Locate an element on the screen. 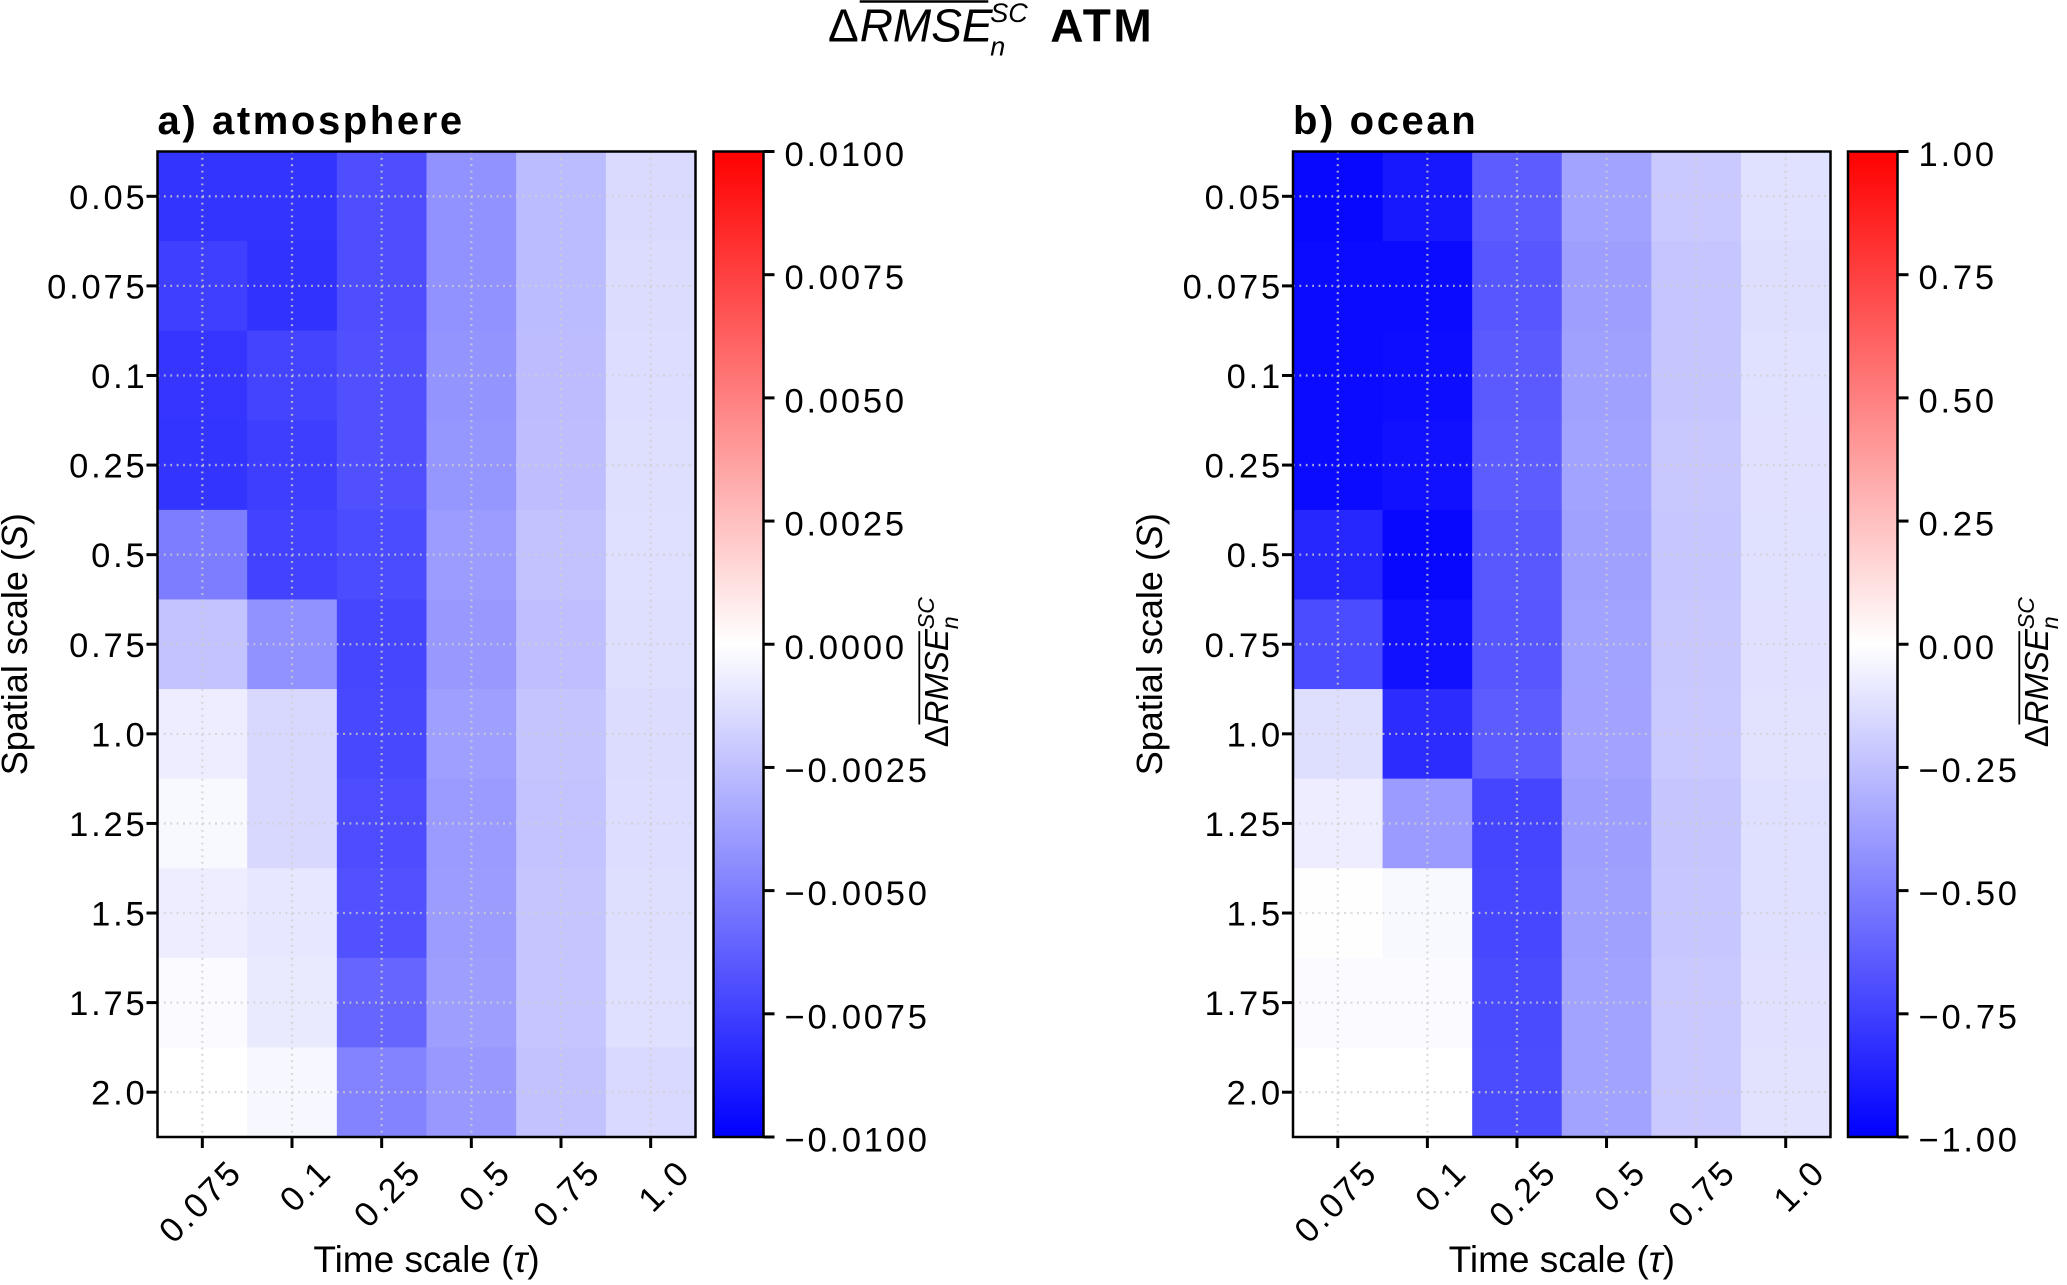  svg-text: −0.0075 is located at coordinates (857, 1017).